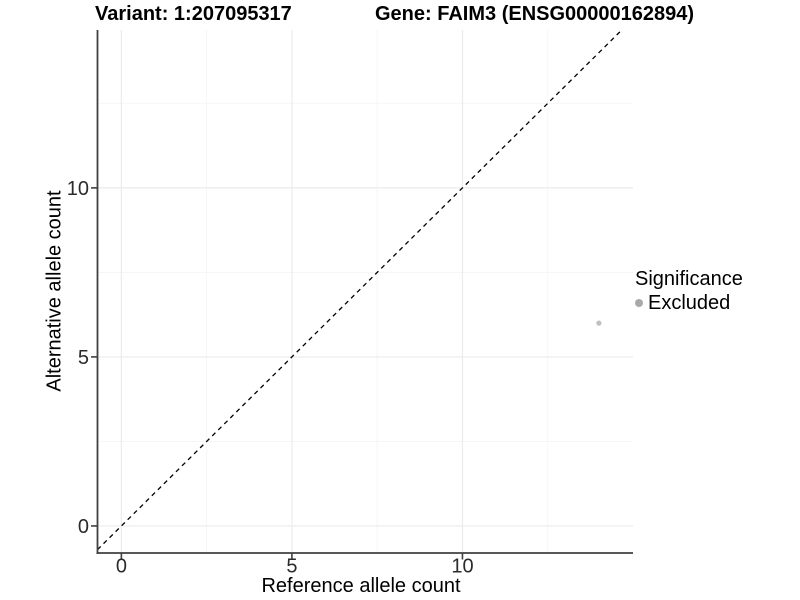 Image resolution: width=800 pixels, height=600 pixels. I want to click on y-axis-title: Alternative allele count, so click(54, 291).